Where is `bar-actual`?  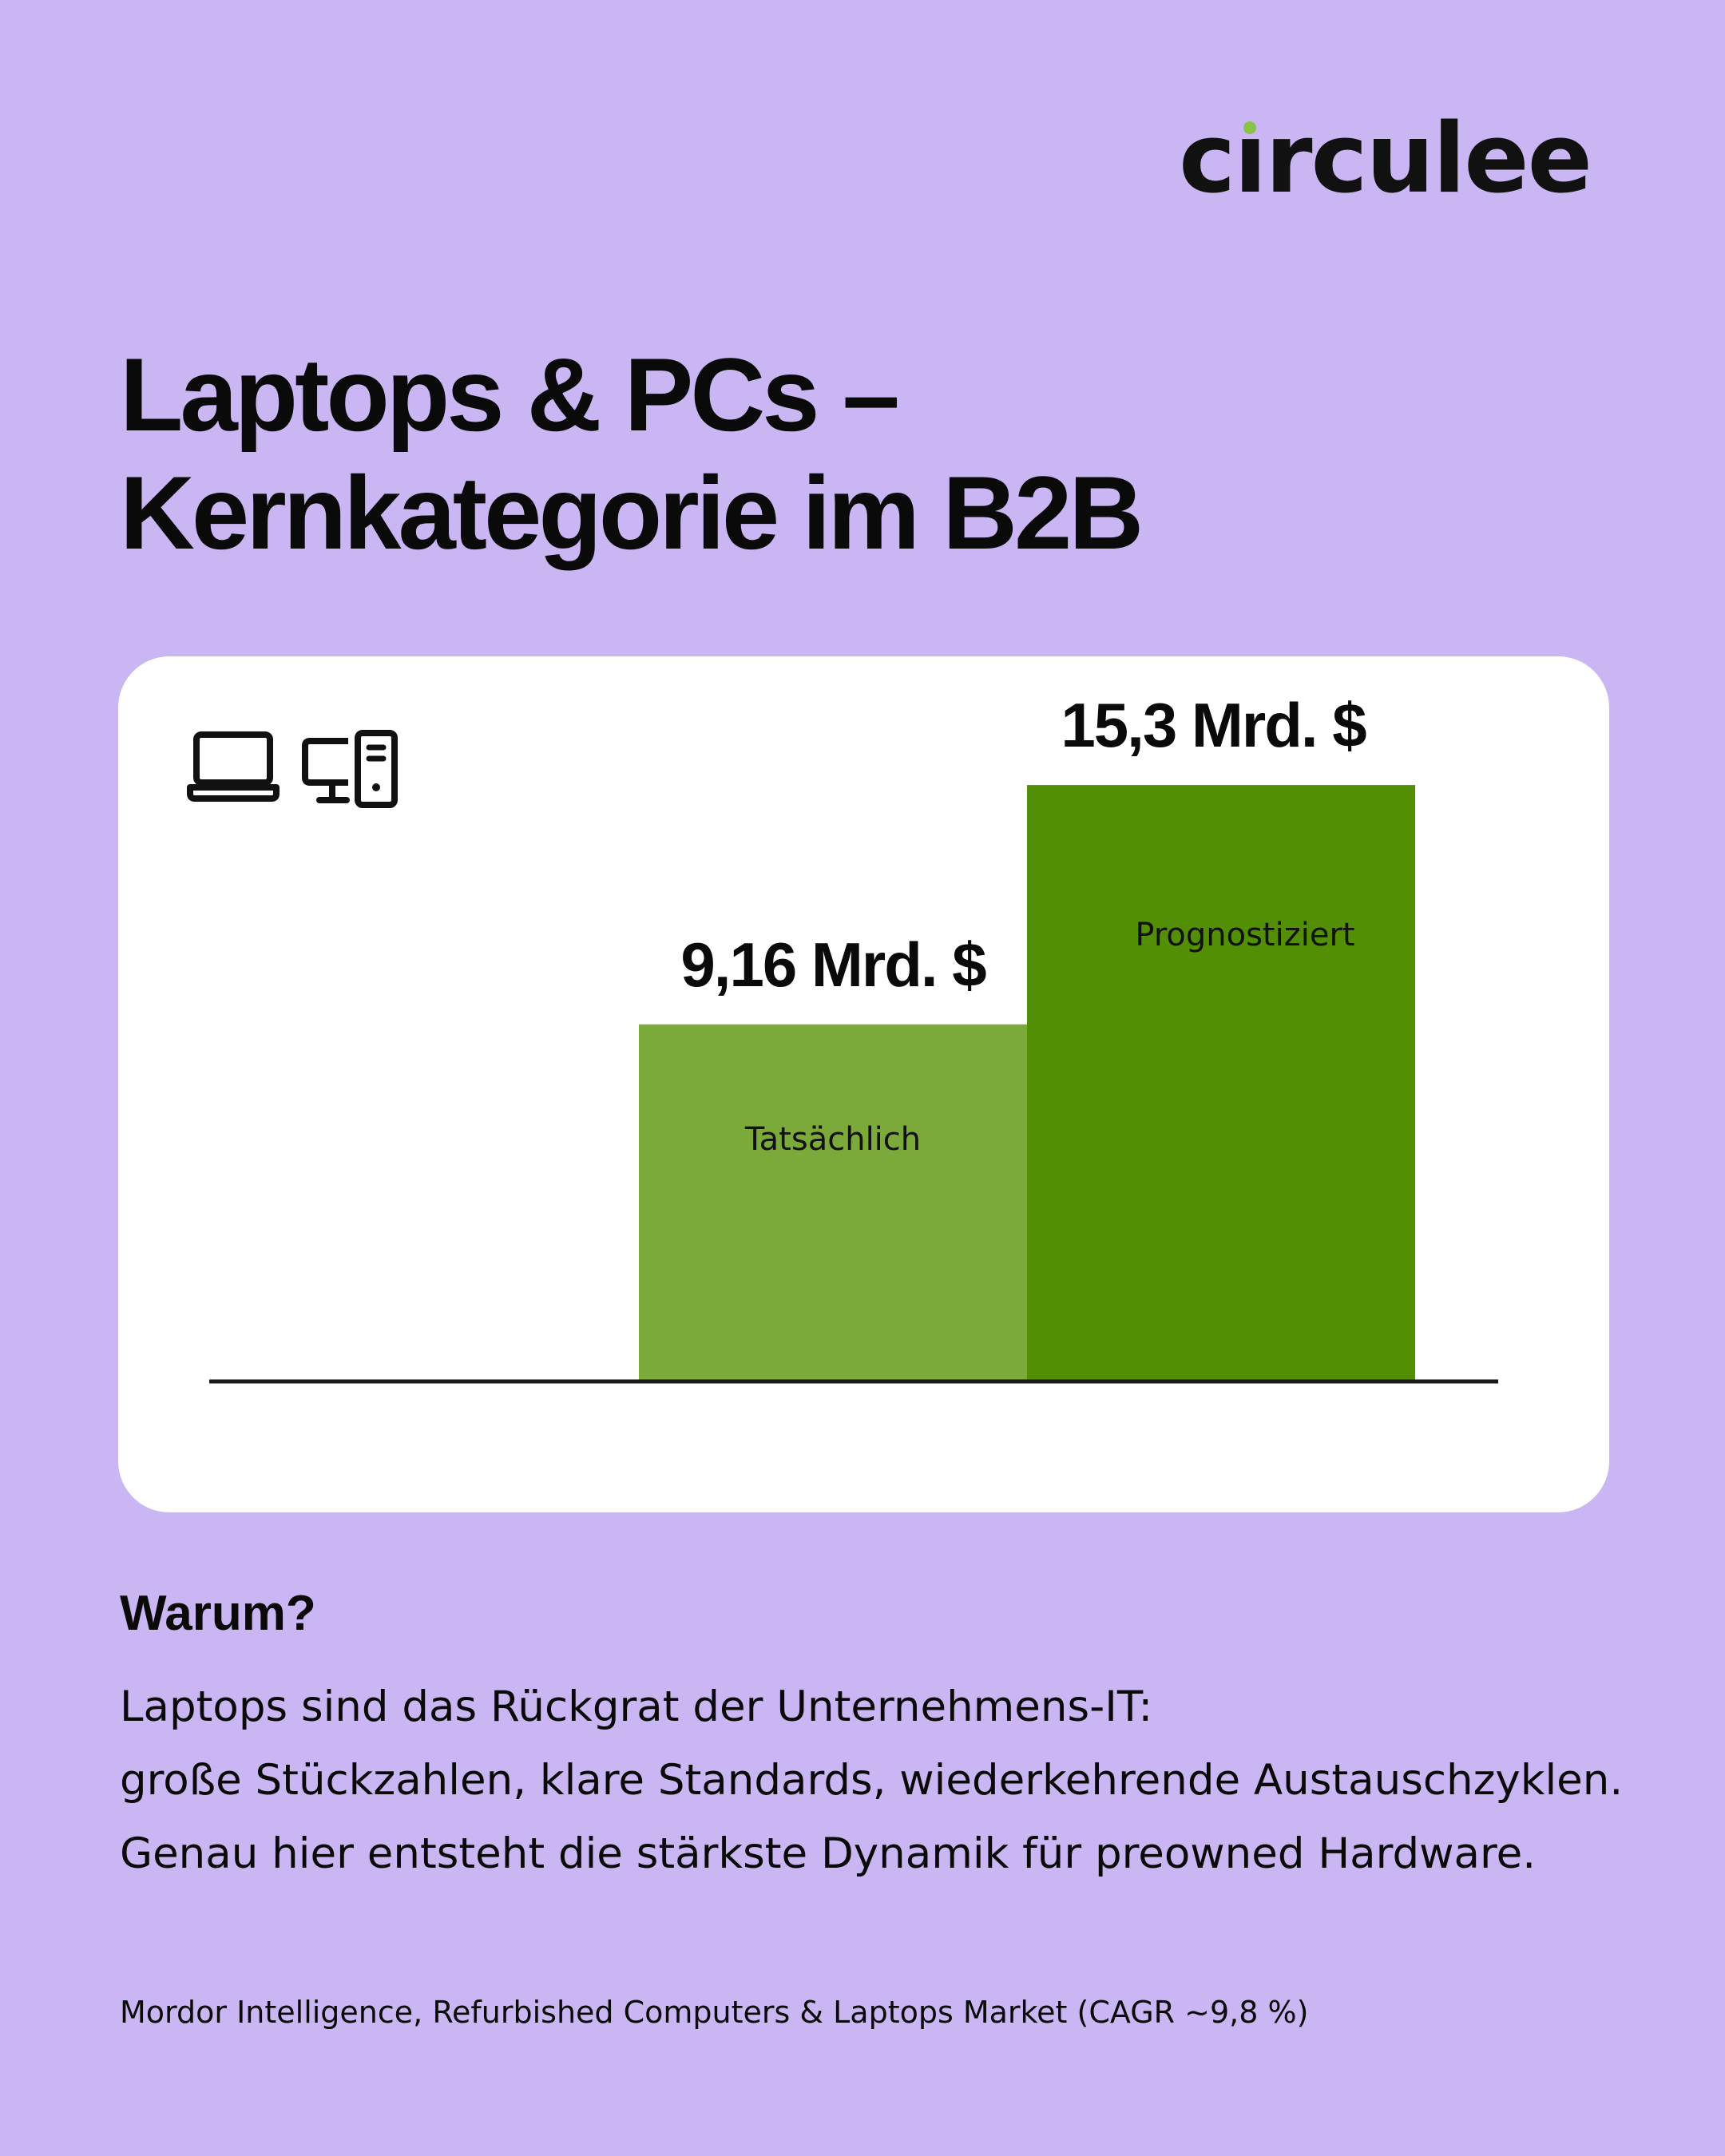
bar-actual is located at coordinates (833, 1202).